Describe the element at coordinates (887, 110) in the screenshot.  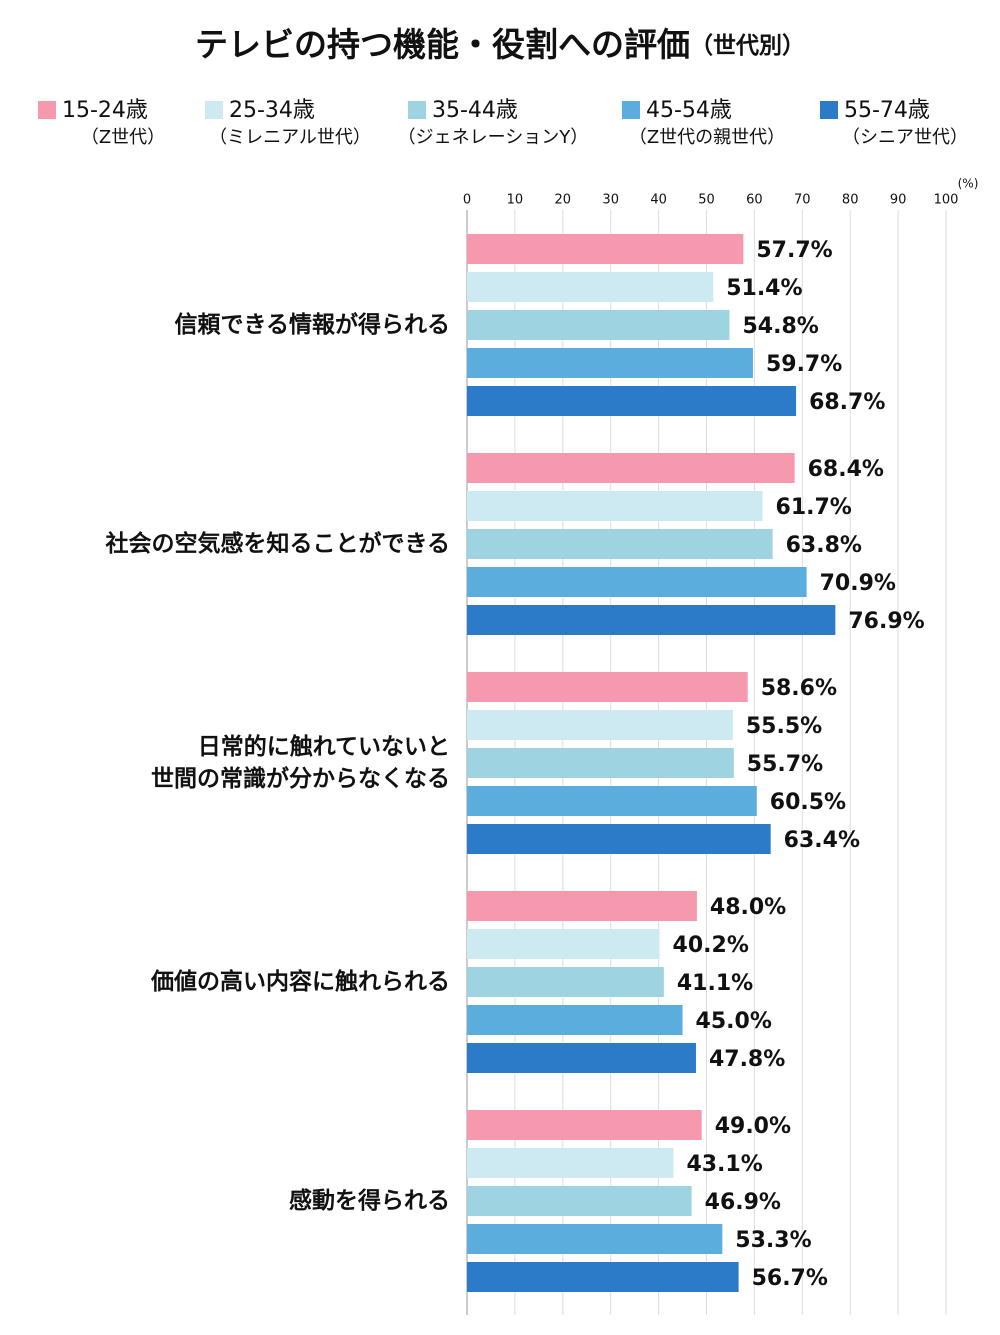
I see `legend-label: 55-74歳` at that location.